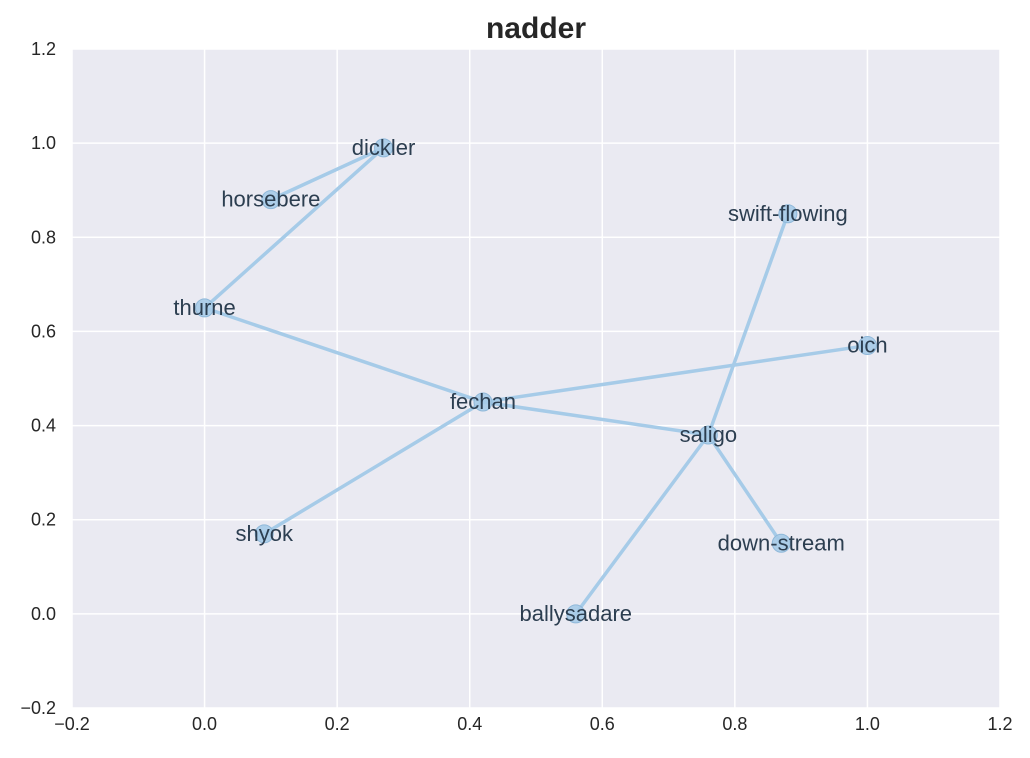  Describe the element at coordinates (294, 228) in the screenshot. I see `edge-dickler-thurne` at that location.